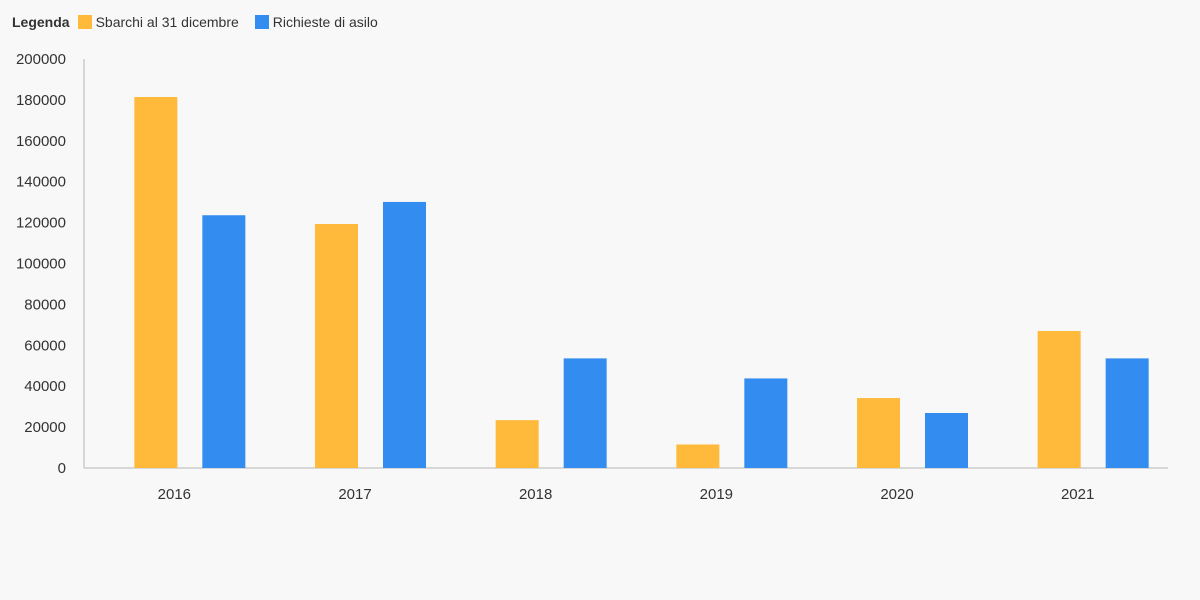 This screenshot has height=600, width=1200. Describe the element at coordinates (41, 22) in the screenshot. I see `legend-title: Legenda` at that location.